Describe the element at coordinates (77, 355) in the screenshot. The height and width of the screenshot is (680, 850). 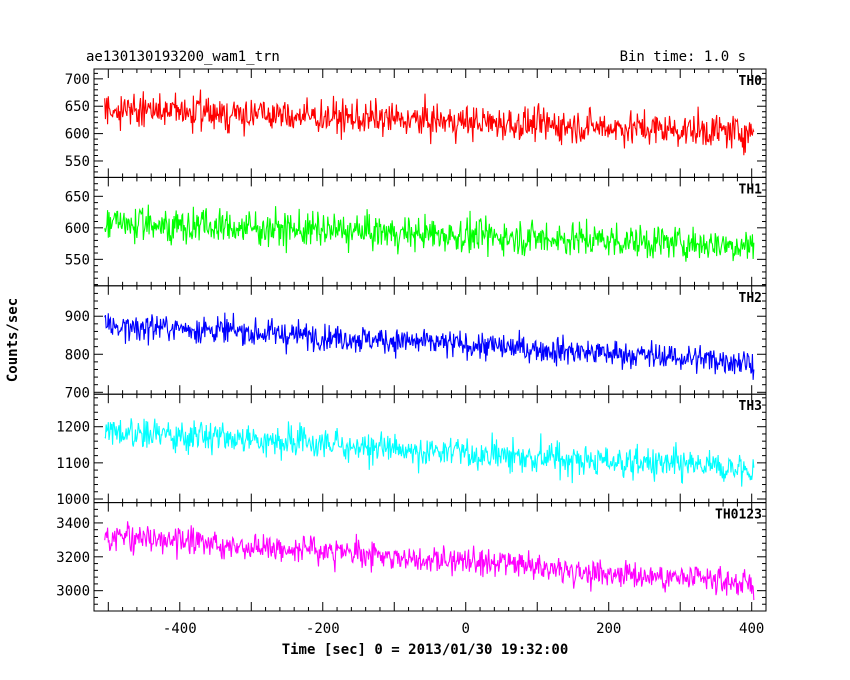
I see `y-tick-label: 800` at that location.